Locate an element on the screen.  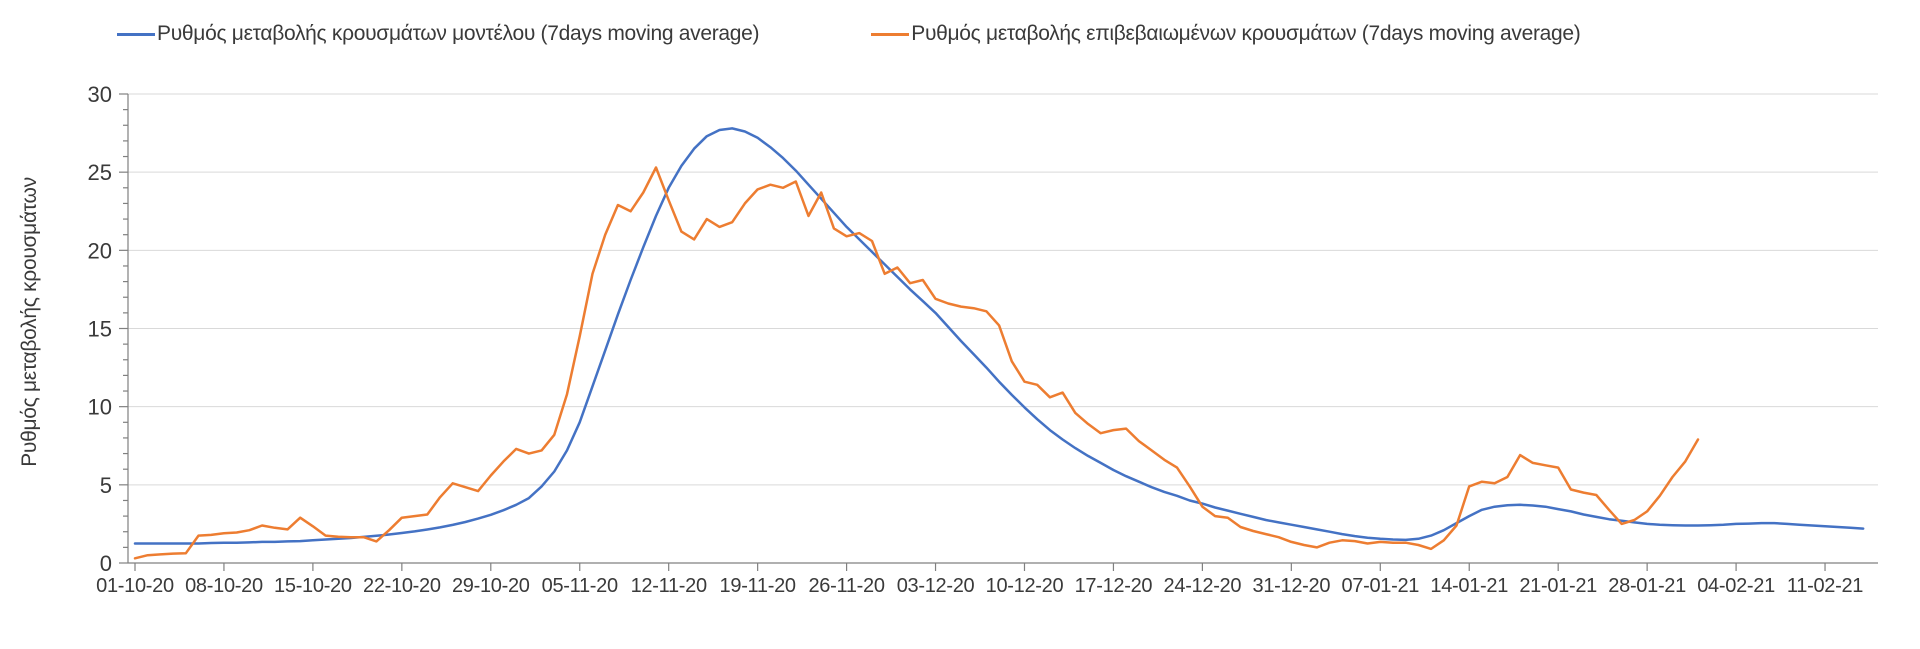
y-tick-label: 20 is located at coordinates (100, 250).